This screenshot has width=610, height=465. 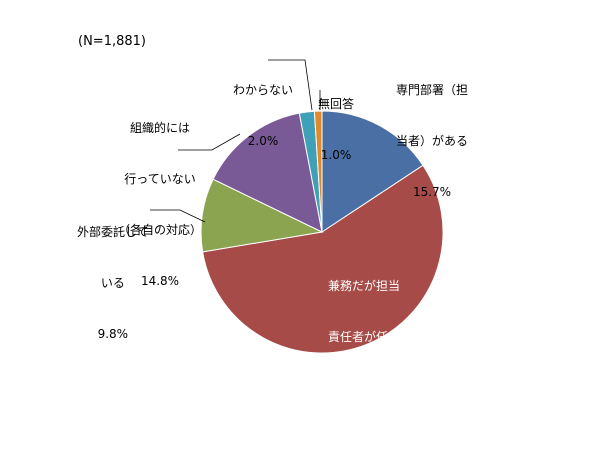 I want to click on slice-label-6: 無回答 1.0%, so click(x=336, y=129).